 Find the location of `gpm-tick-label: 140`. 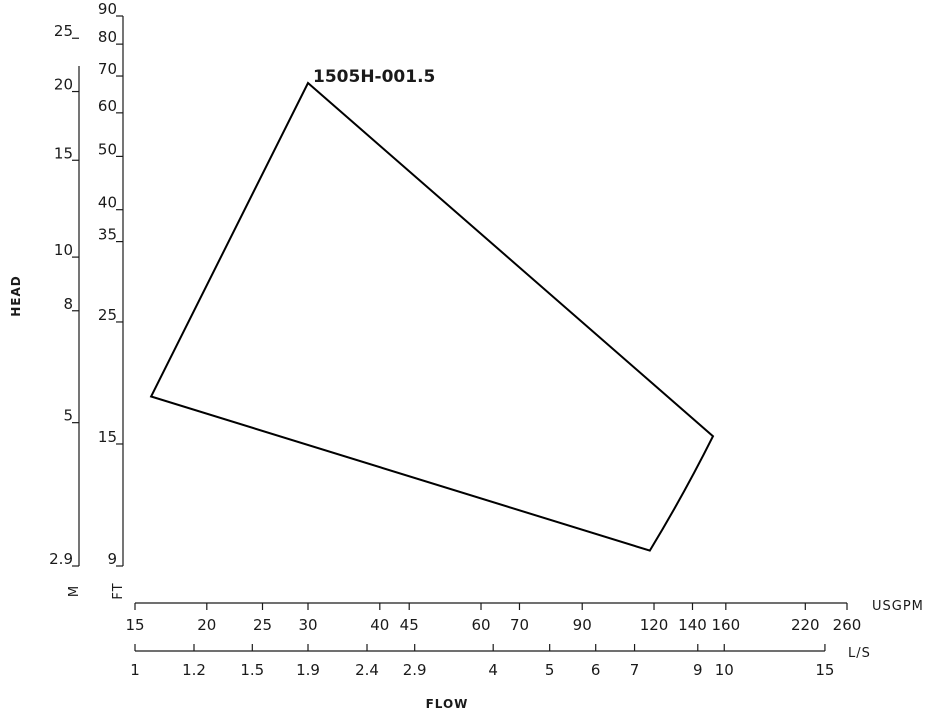

gpm-tick-label: 140 is located at coordinates (692, 625).